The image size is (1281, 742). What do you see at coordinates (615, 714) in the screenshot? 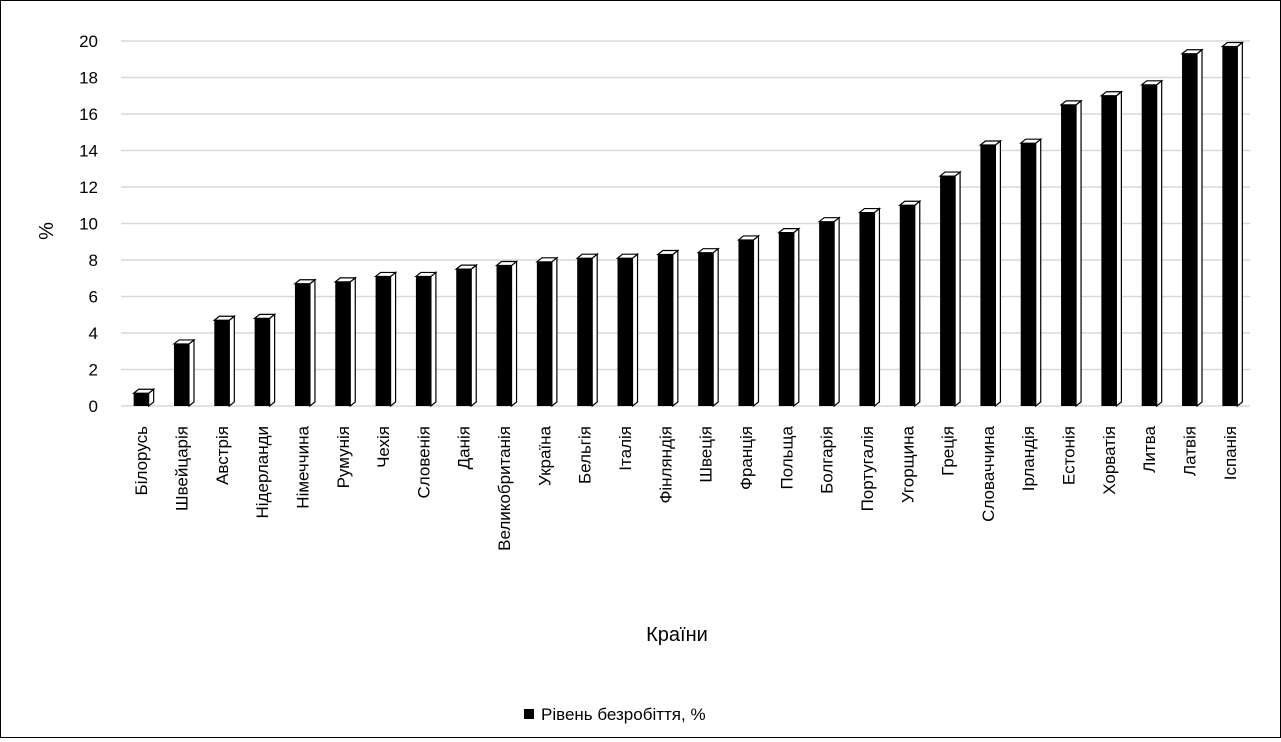
I see `legend: Рівень безробіття, %` at bounding box center [615, 714].